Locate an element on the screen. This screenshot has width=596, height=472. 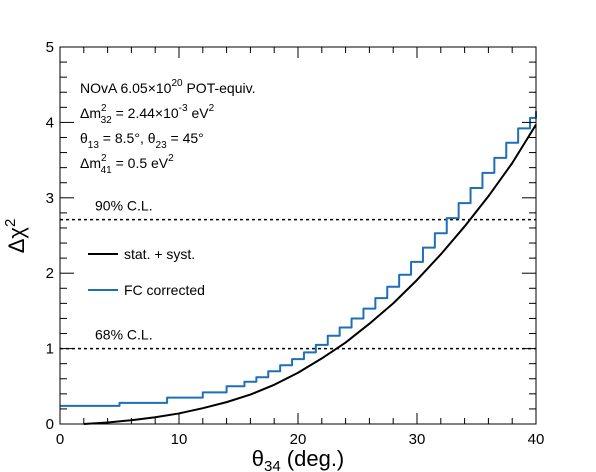
y-tick-label: 0 is located at coordinates (50, 424).